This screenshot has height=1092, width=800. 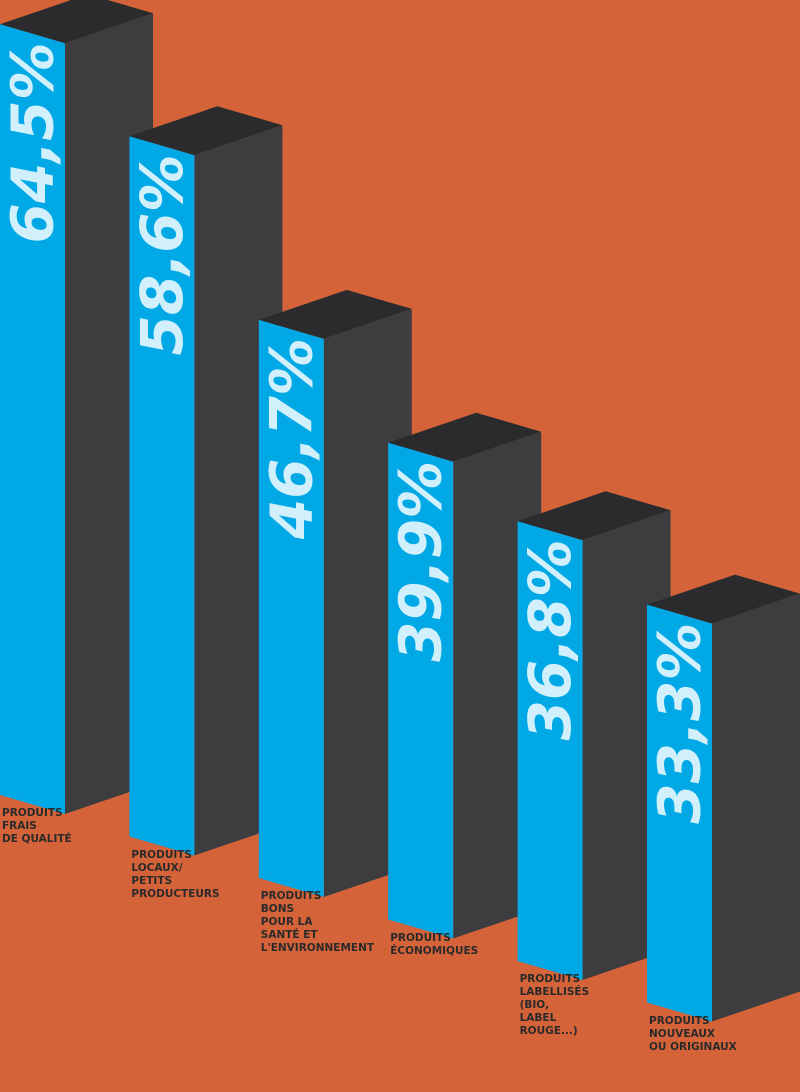 What do you see at coordinates (33, 142) in the screenshot?
I see `value-label: 64,5%` at bounding box center [33, 142].